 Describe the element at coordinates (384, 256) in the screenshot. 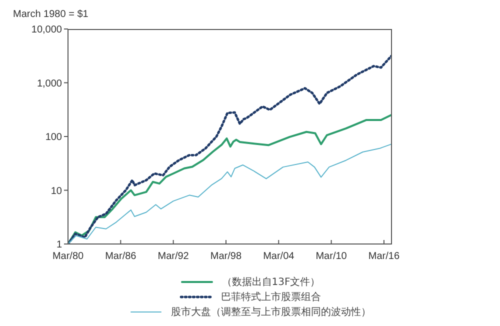

I see `x-tick-label: Mar/16` at that location.